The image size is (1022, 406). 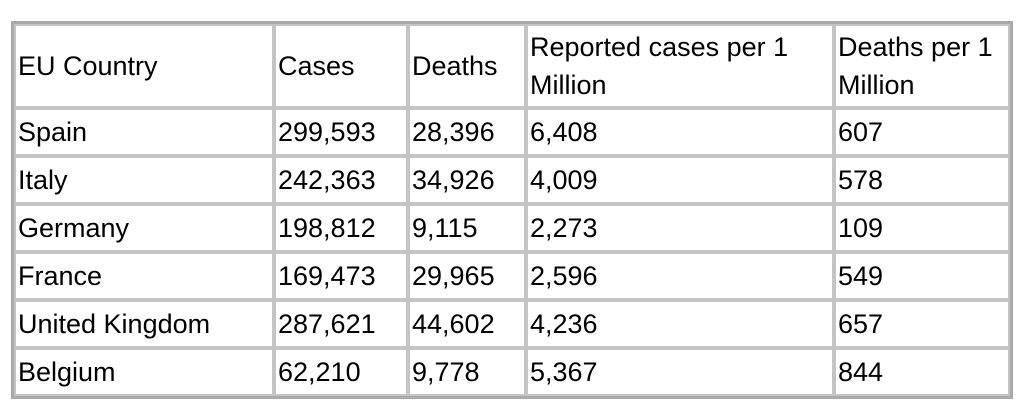 I want to click on cell-country: Germany, so click(x=144, y=228).